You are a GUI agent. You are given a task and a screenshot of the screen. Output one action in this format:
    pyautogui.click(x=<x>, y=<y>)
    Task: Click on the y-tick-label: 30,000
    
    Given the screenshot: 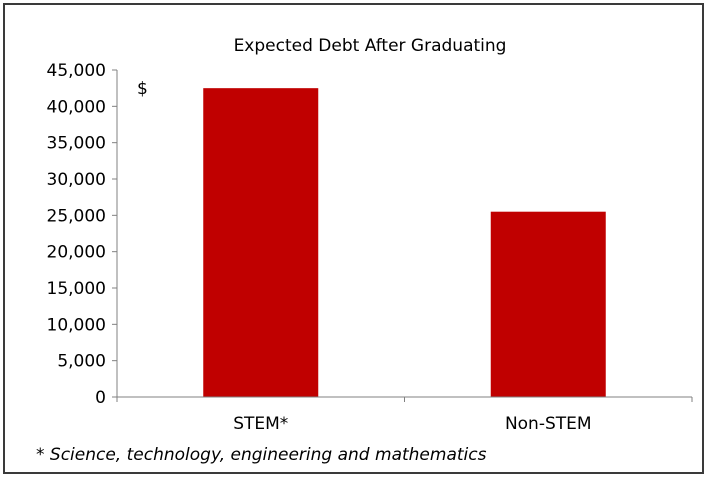 What is the action you would take?
    pyautogui.click(x=76, y=180)
    